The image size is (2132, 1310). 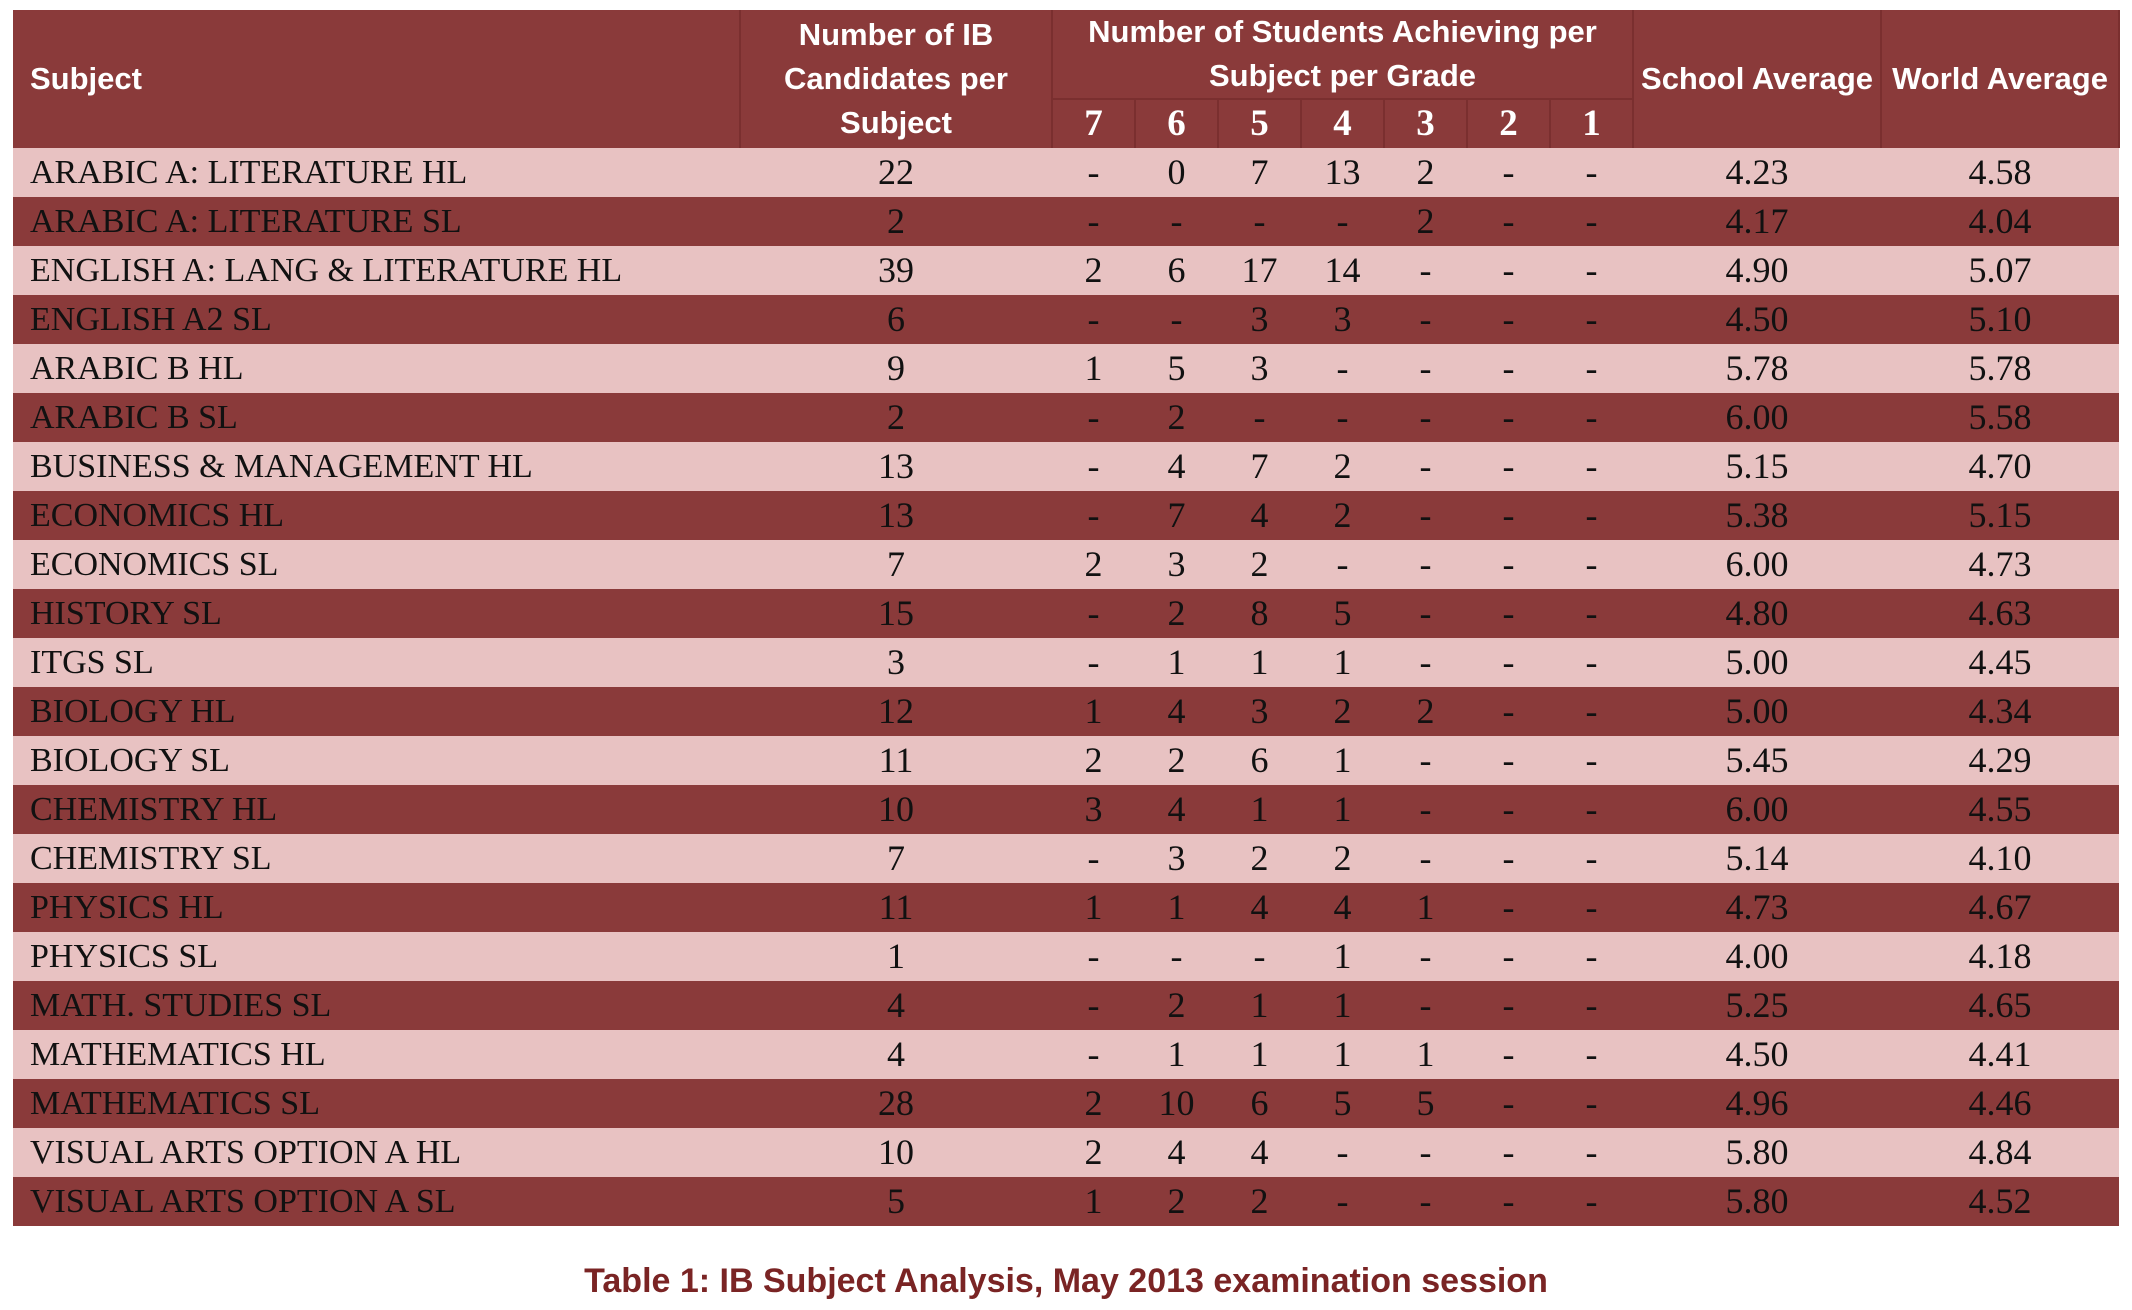 I want to click on table-row: CHEMISTRY SL 7-3 2 2- - -5.14 4.10, so click(x=1066, y=858).